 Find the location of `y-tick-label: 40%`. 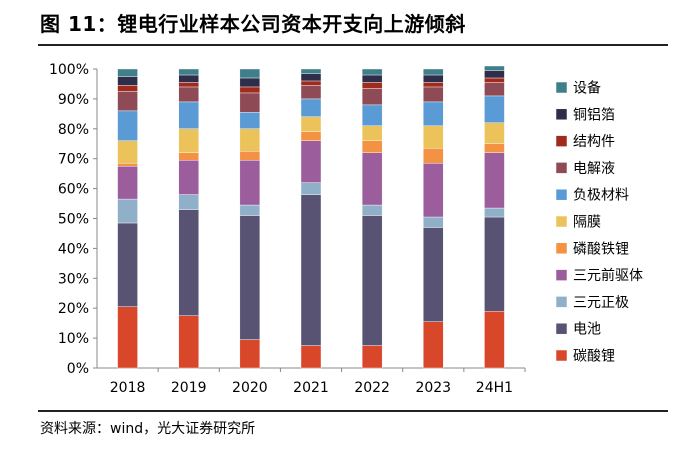

y-tick-label: 40% is located at coordinates (73, 249).